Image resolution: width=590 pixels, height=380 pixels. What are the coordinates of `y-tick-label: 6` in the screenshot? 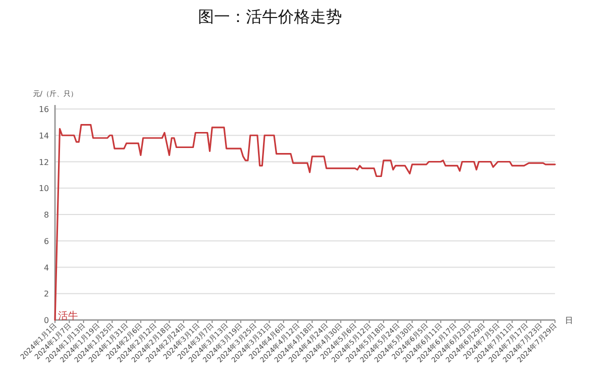 It's located at (46, 241).